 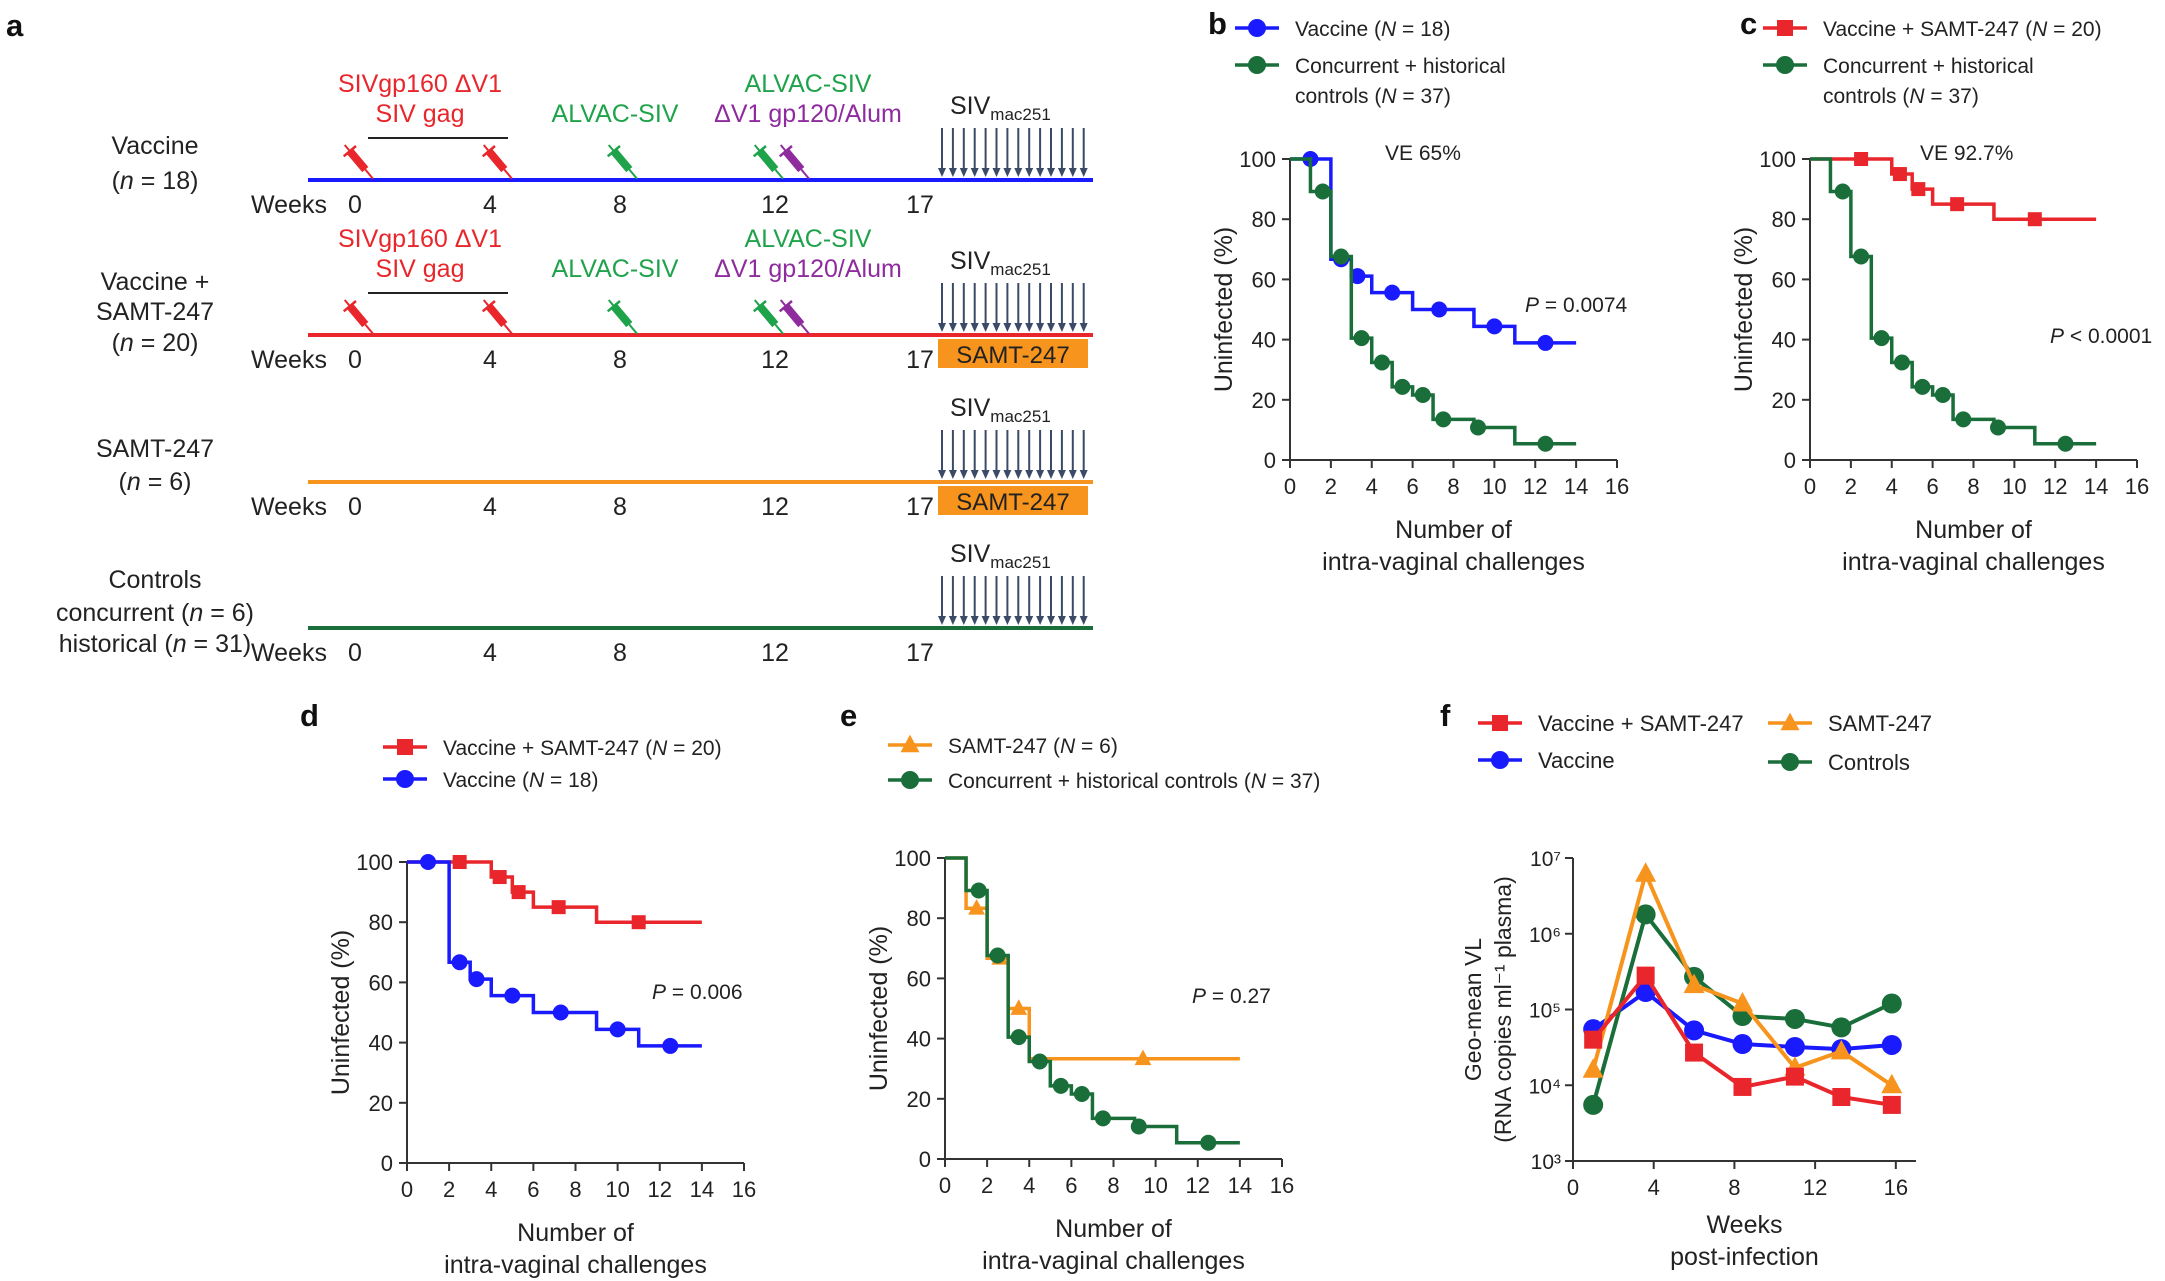 What do you see at coordinates (697, 992) in the screenshot?
I see `p-value: P = 0.006` at bounding box center [697, 992].